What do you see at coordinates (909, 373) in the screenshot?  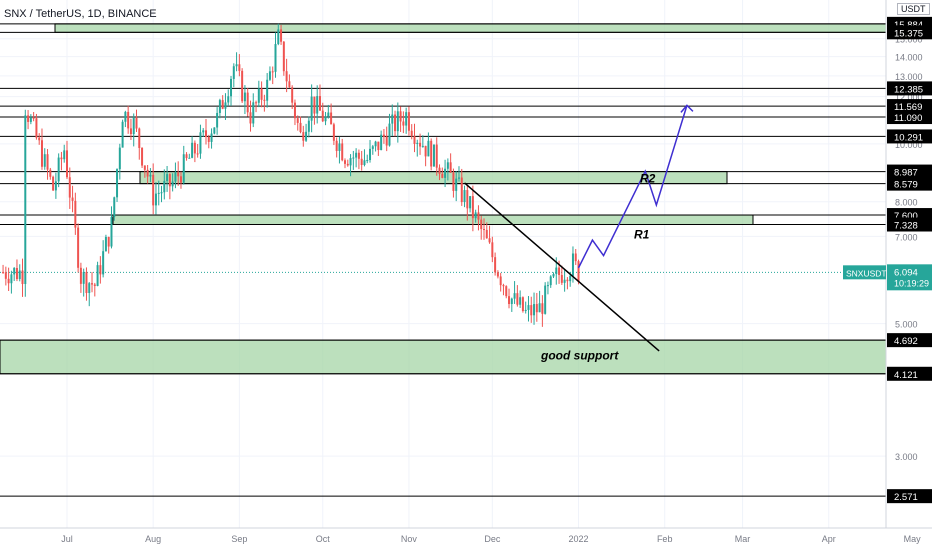 I see `level-badge-10-bg` at bounding box center [909, 373].